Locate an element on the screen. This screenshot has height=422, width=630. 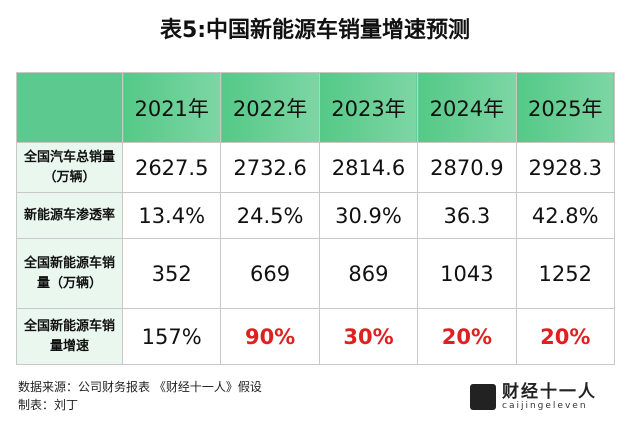
table-cell: 669 is located at coordinates (270, 273).